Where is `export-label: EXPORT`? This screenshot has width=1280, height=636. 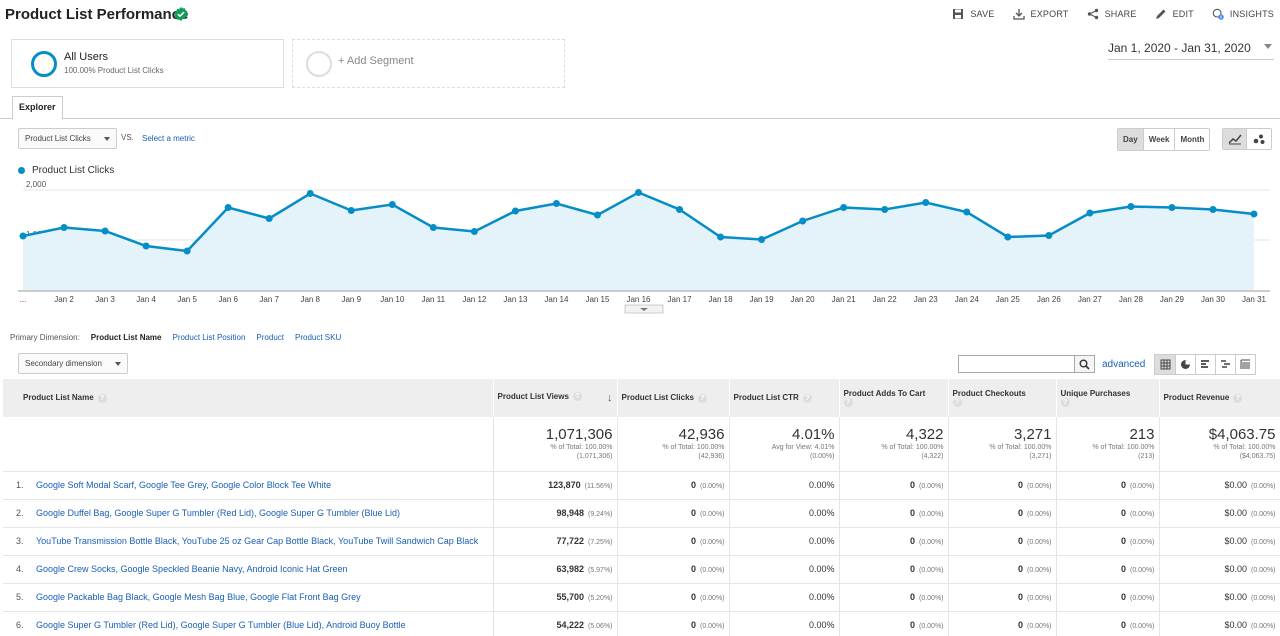 export-label: EXPORT is located at coordinates (1049, 14).